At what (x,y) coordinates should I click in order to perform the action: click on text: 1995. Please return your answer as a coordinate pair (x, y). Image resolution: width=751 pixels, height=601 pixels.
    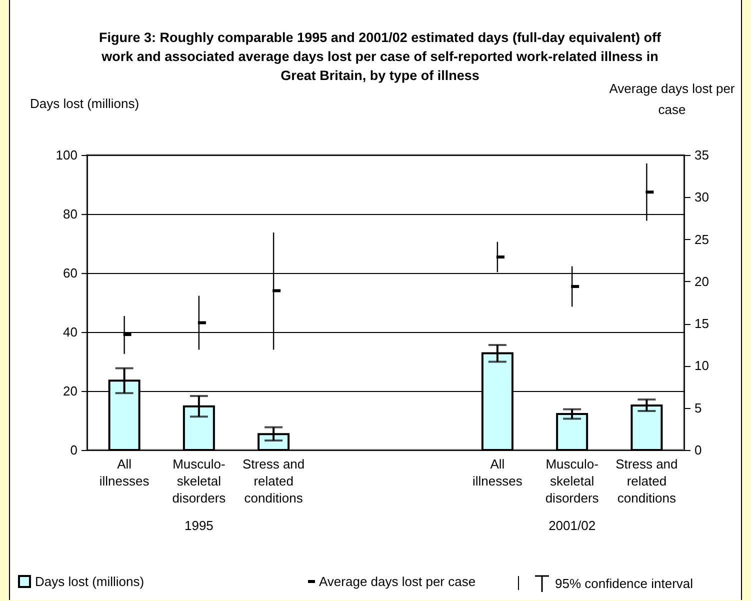
    Looking at the image, I should click on (199, 525).